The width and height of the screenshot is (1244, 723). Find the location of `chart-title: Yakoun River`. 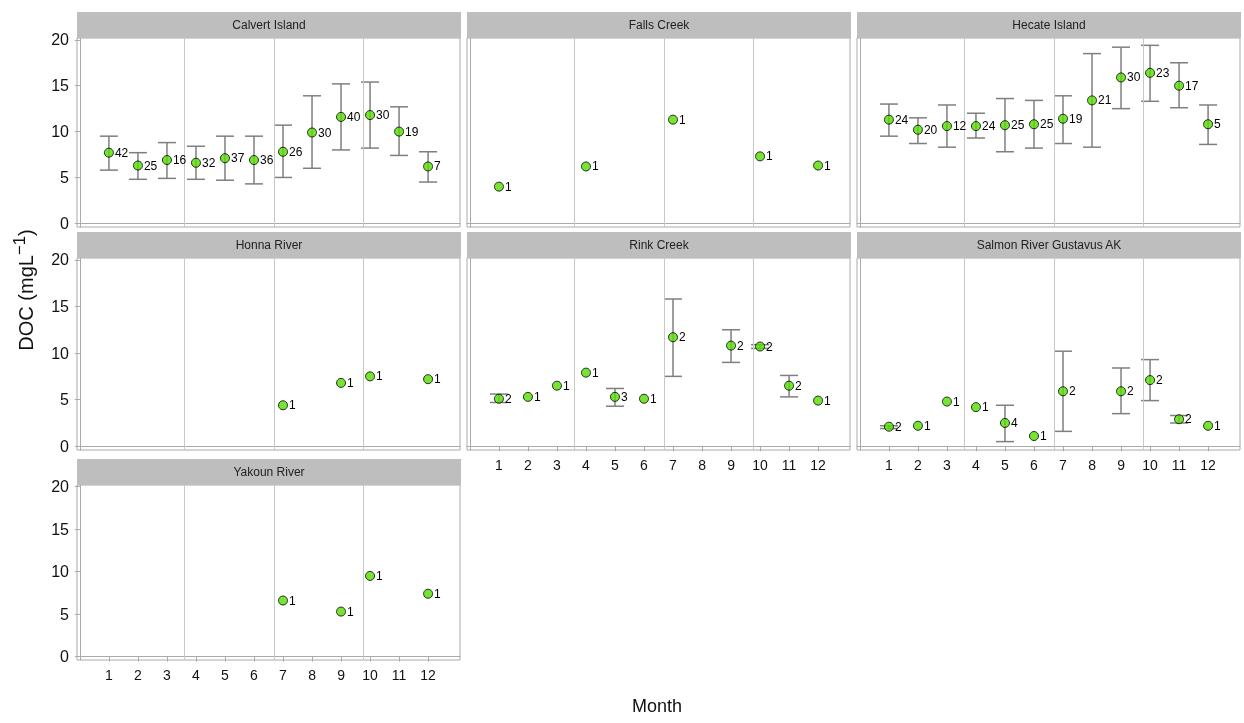

chart-title: Yakoun River is located at coordinates (269, 472).